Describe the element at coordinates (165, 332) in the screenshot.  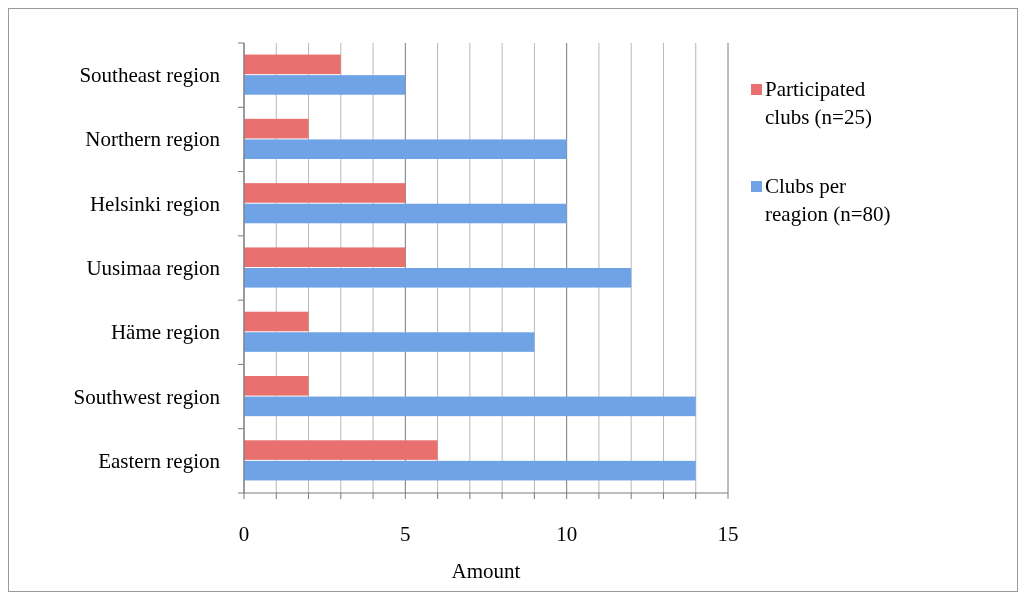
I see `y-tick-label: Häme region` at that location.